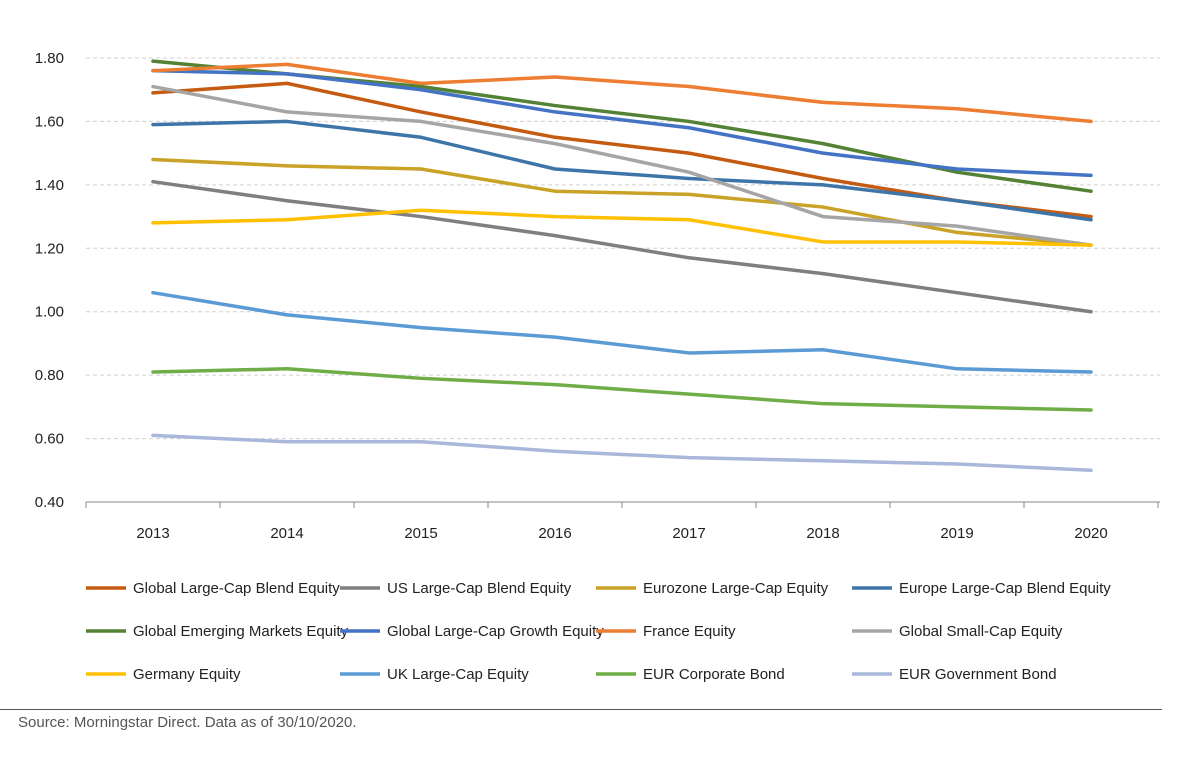 Image resolution: width=1180 pixels, height=765 pixels. What do you see at coordinates (236, 588) in the screenshot?
I see `legend-label: Global Large-Cap Blend Equity` at bounding box center [236, 588].